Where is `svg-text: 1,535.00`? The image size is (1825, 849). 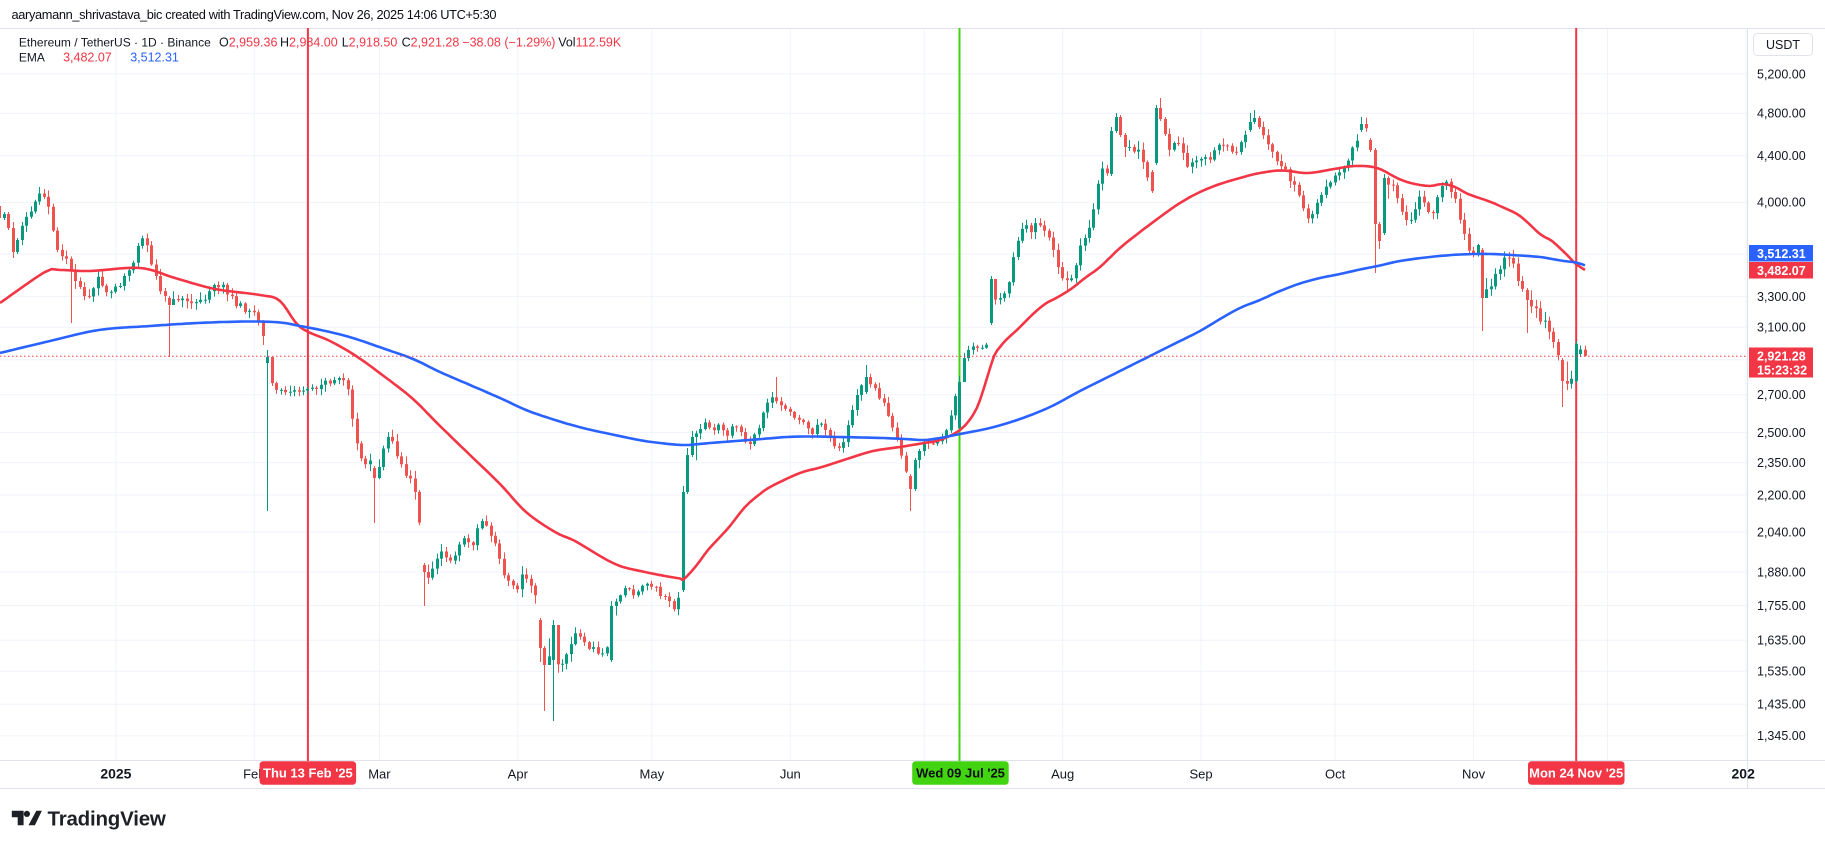 svg-text: 1,535.00 is located at coordinates (1781, 672).